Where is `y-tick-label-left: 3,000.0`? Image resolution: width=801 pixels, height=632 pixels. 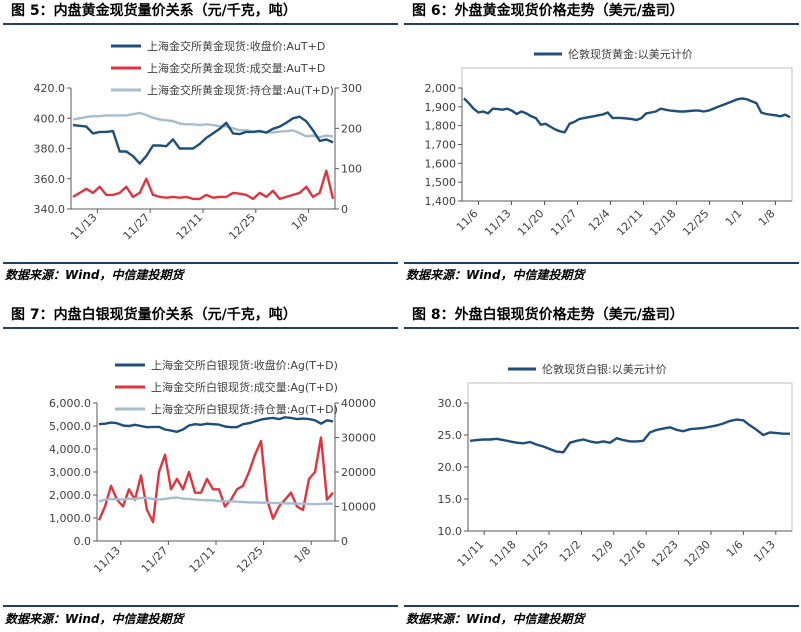 y-tick-label-left: 3,000.0 is located at coordinates (70, 472).